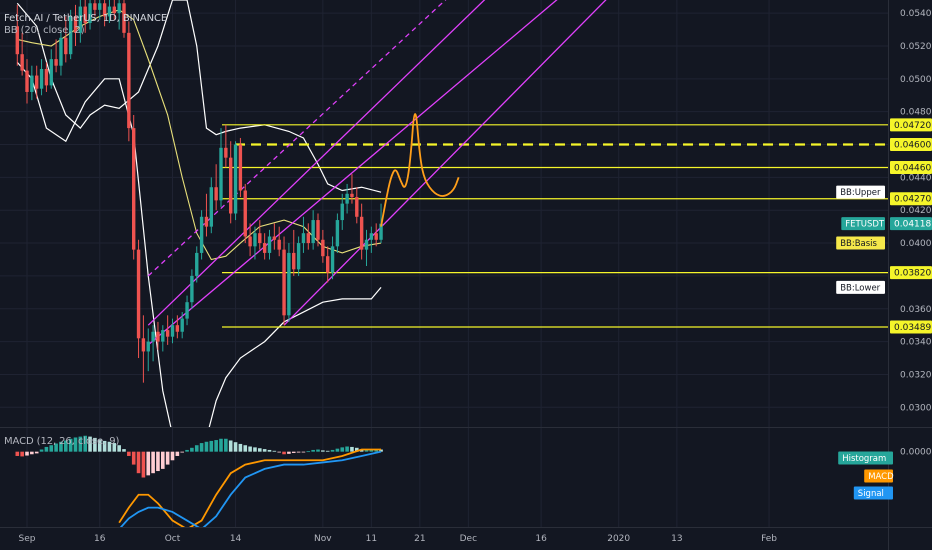 This screenshot has height=550, width=932. Describe the element at coordinates (881, 477) in the screenshot. I see `macd-legend-tag-text: MACD` at that location.